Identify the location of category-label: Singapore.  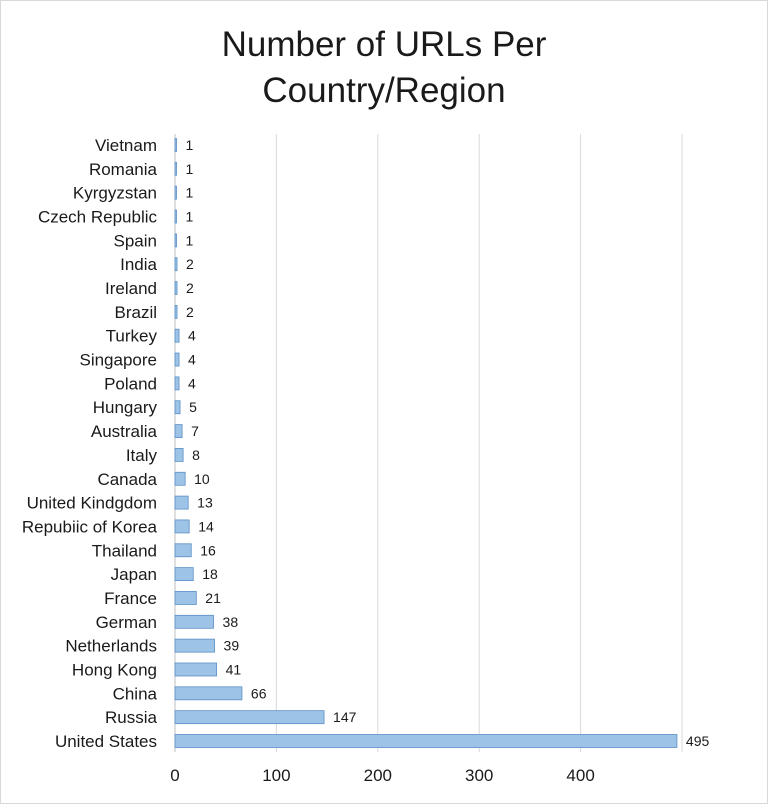
(118, 360).